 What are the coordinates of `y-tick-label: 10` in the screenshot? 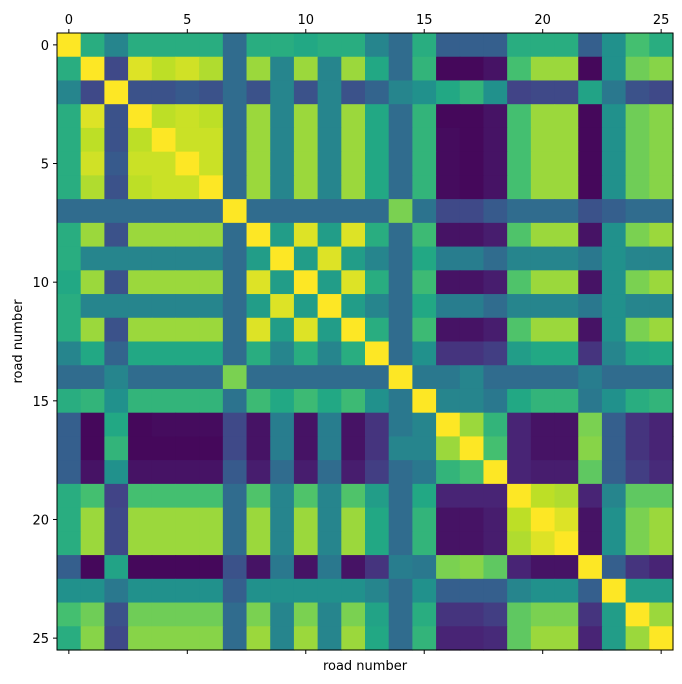 It's located at (40, 283).